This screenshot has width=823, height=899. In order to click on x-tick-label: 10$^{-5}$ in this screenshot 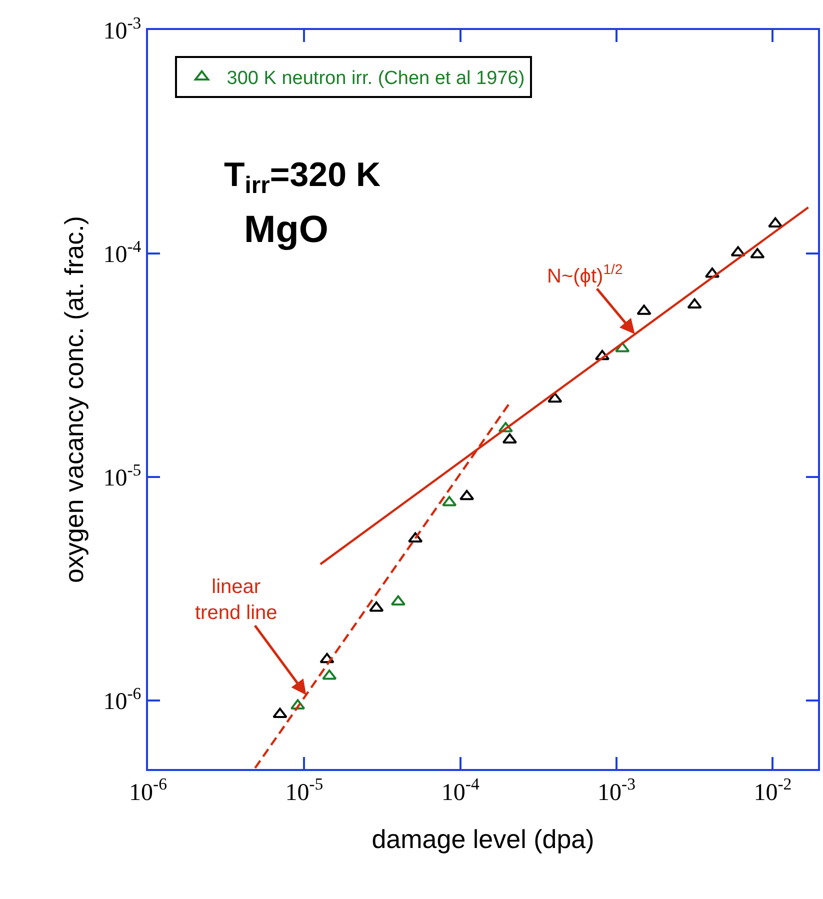, I will do `click(304, 790)`.